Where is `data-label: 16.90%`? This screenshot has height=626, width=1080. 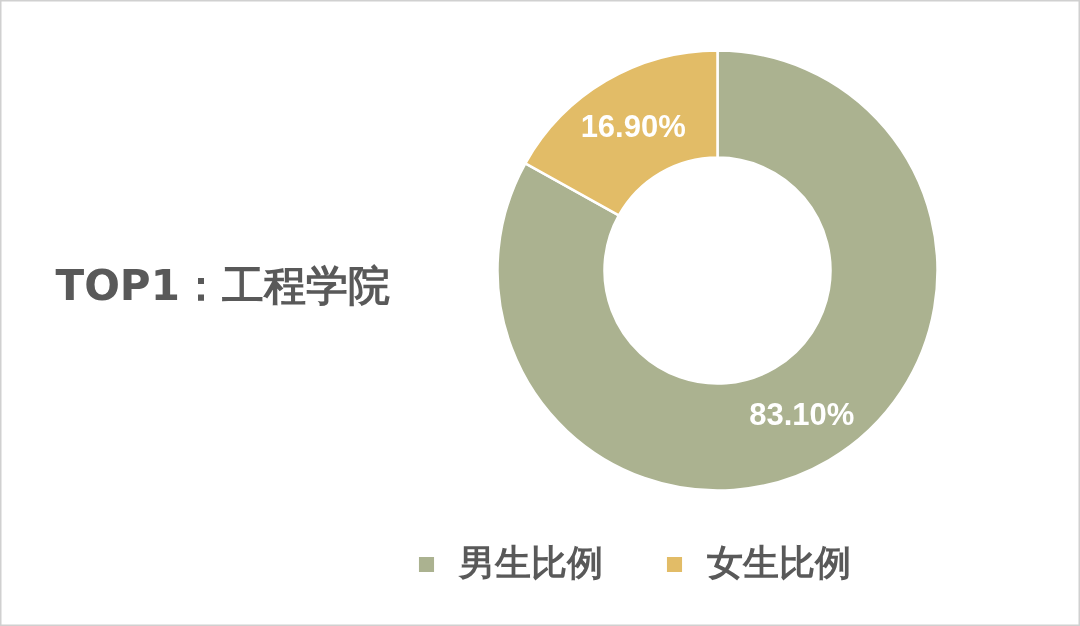
data-label: 16.90% is located at coordinates (633, 127).